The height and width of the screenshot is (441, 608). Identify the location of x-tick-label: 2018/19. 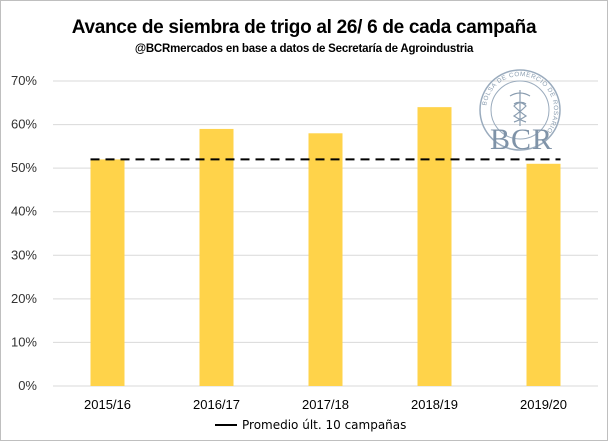
(434, 404).